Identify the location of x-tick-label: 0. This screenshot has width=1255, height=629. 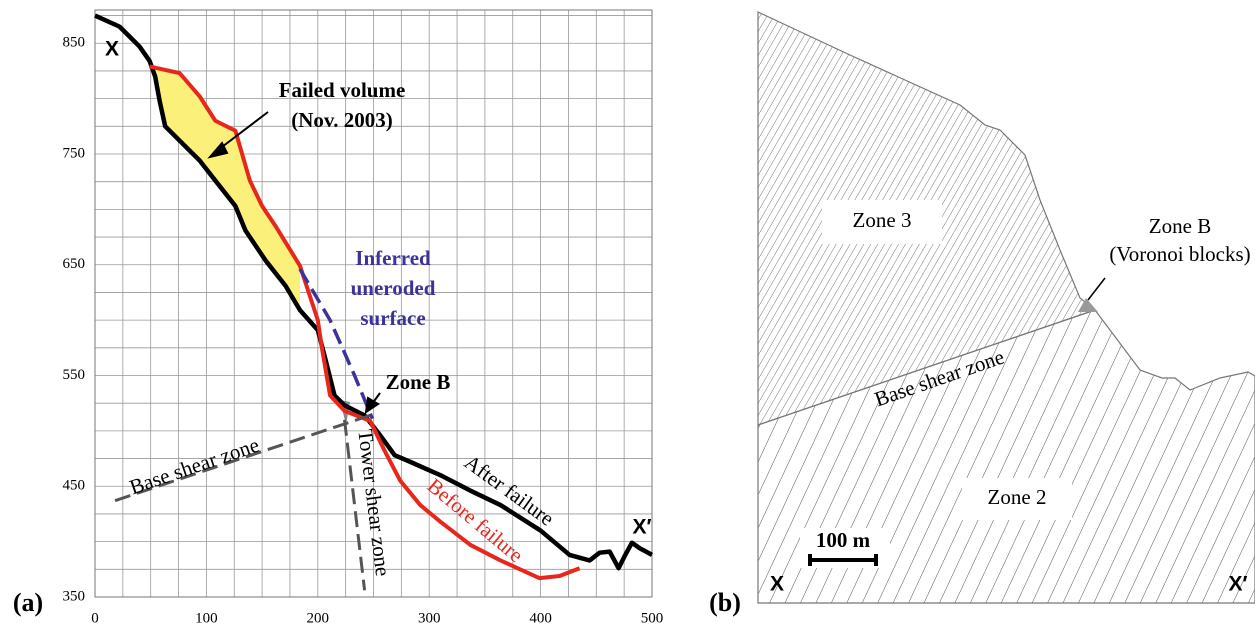
(95, 618).